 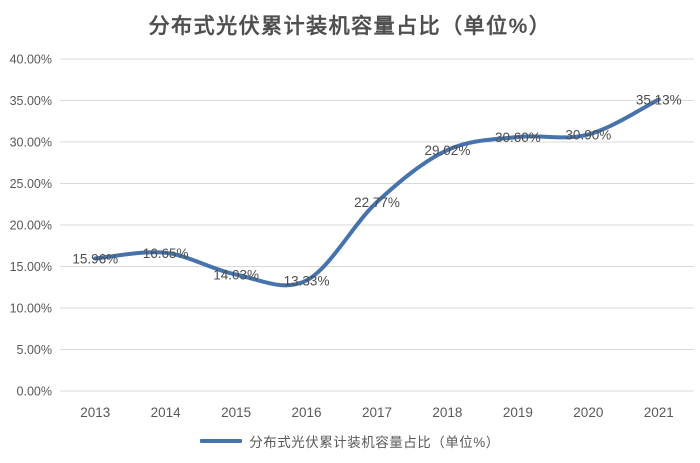 I want to click on x-axis-tick-label: 2019, so click(x=518, y=412).